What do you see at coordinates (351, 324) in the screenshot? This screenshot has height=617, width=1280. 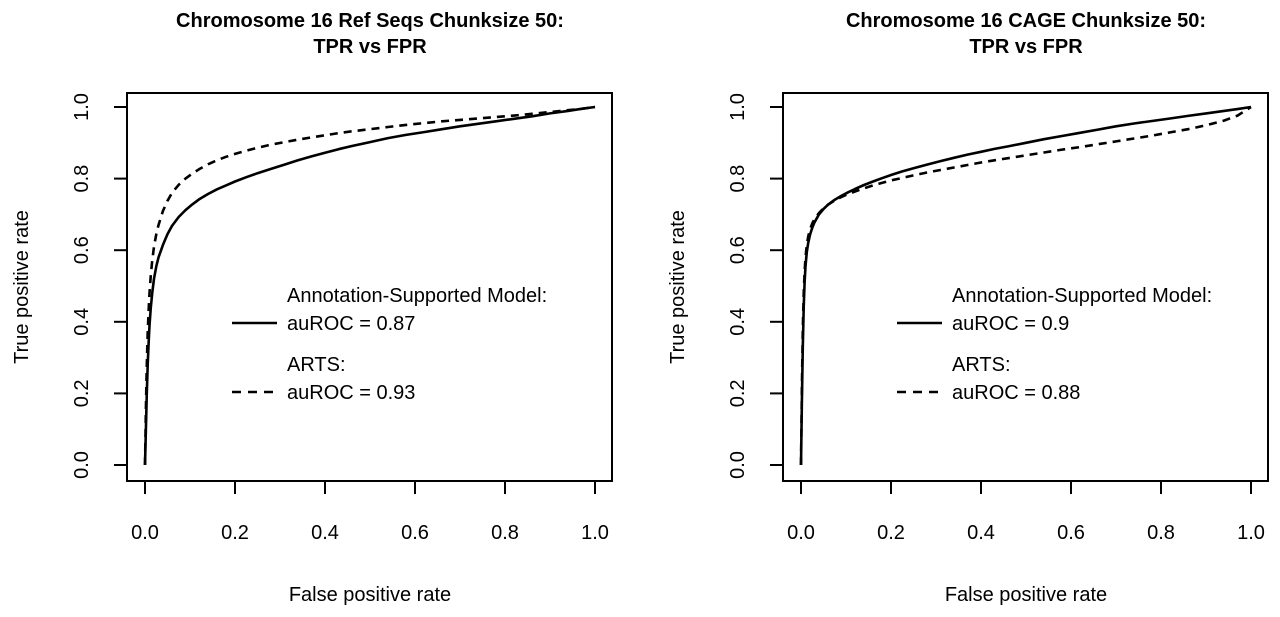 I see `legend-entry-value: auROC = 0.87` at bounding box center [351, 324].